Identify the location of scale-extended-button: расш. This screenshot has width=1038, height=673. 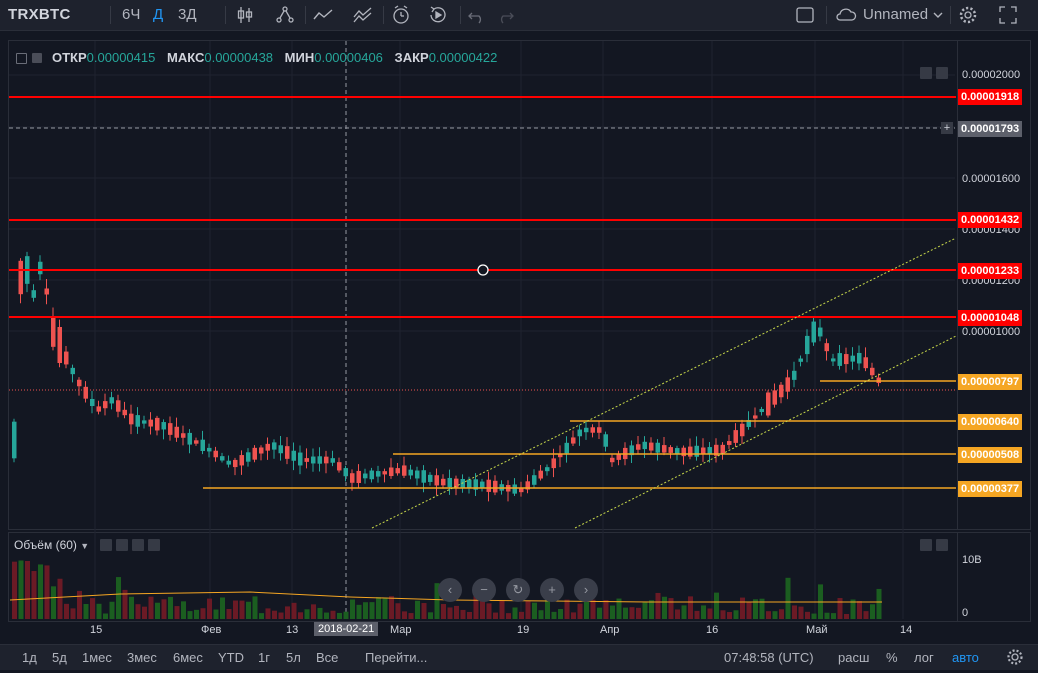
(854, 657).